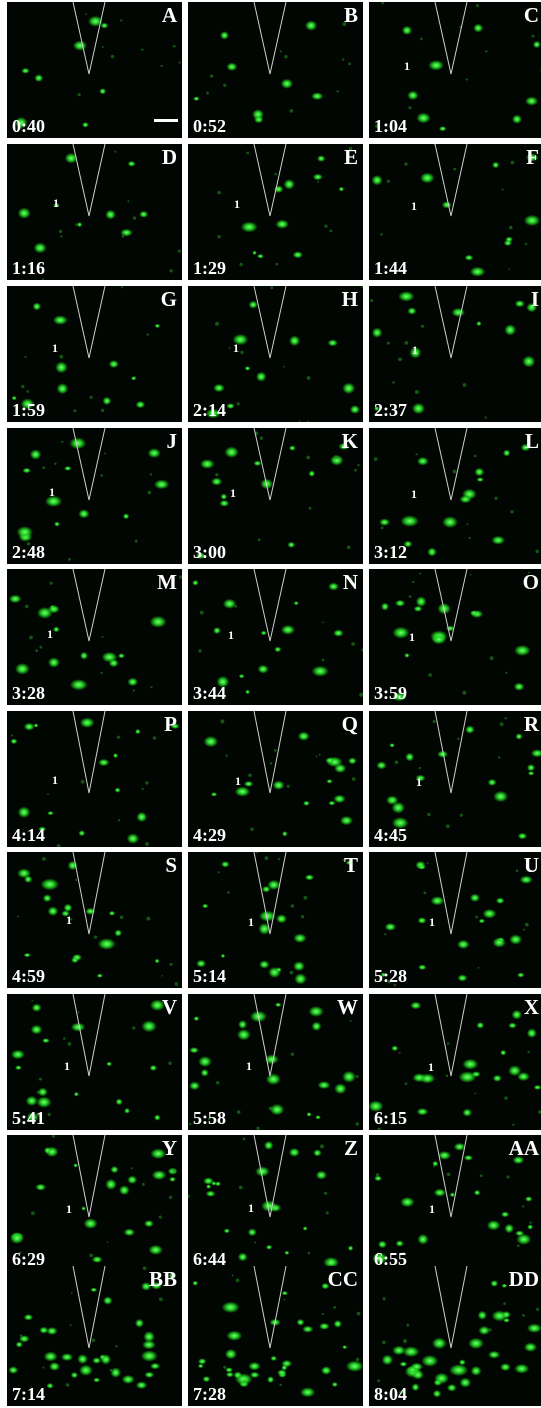 Image resolution: width=541 pixels, height=1408 pixels. What do you see at coordinates (530, 582) in the screenshot?
I see `panel-letter: O` at bounding box center [530, 582].